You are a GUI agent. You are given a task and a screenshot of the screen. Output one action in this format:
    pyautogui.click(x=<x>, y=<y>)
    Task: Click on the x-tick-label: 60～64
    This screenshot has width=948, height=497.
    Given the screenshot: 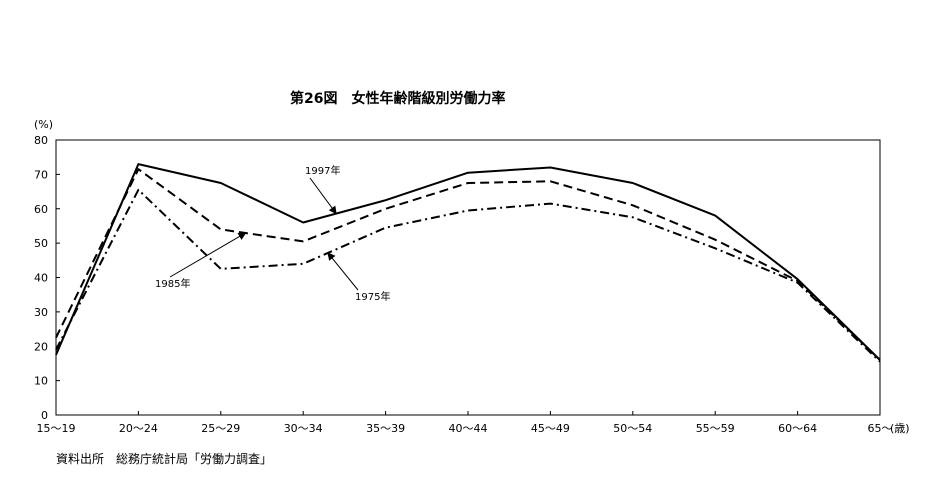 What is the action you would take?
    pyautogui.click(x=797, y=428)
    